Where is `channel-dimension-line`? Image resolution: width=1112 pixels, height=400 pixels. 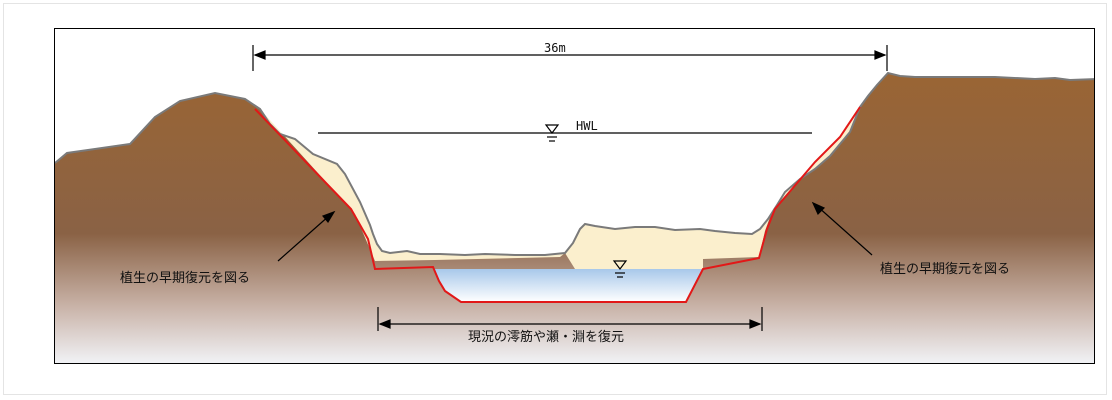 channel-dimension-line is located at coordinates (570, 319).